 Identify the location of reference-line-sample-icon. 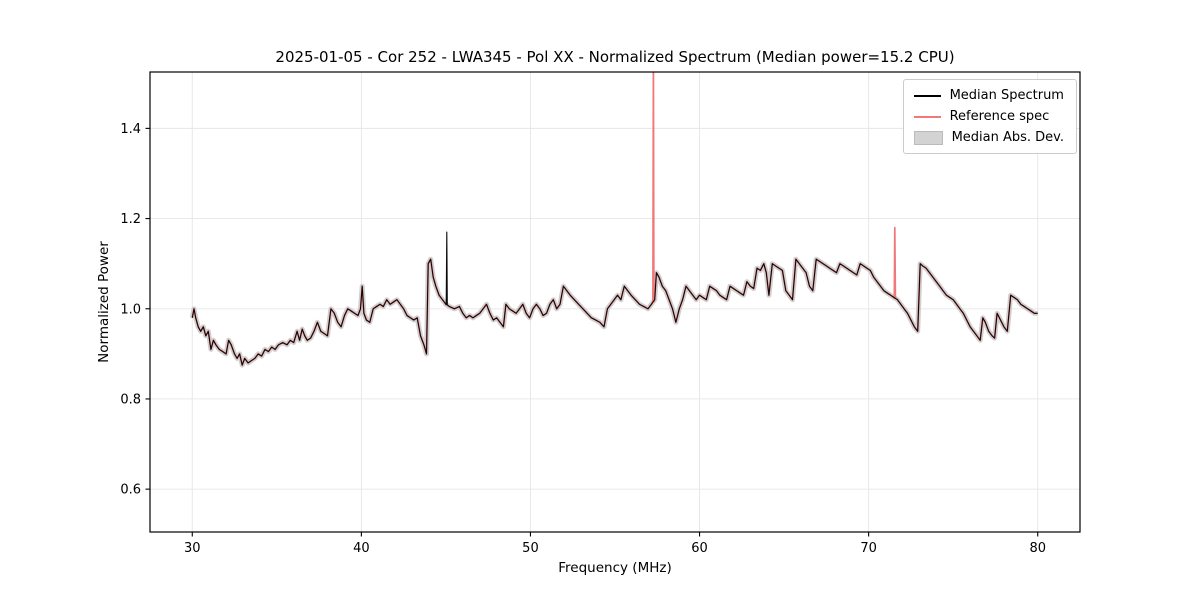
(927, 116).